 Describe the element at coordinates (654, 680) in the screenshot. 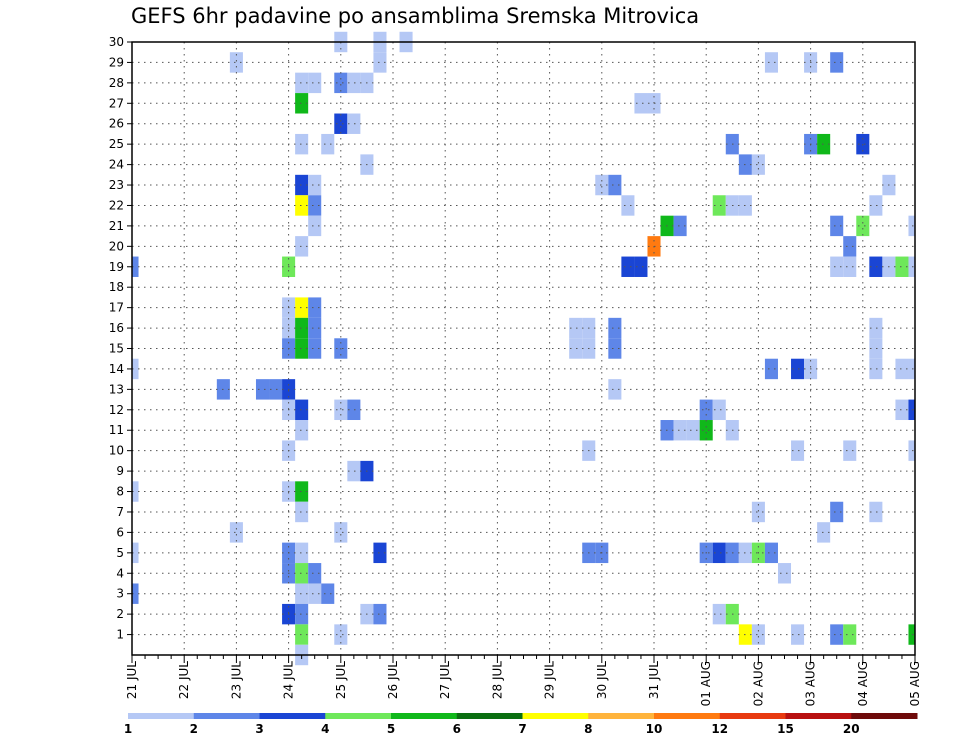

I see `x-tick-label: 31 JUL` at that location.